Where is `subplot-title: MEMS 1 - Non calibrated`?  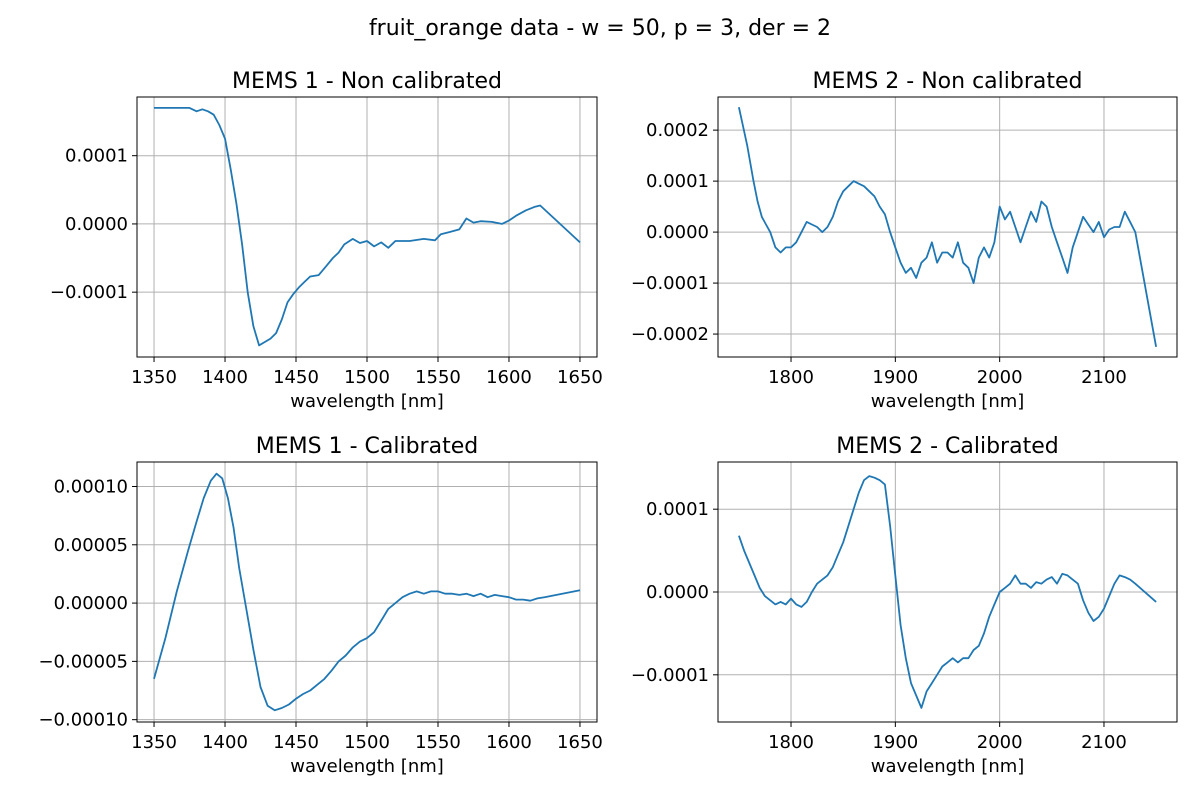 subplot-title: MEMS 1 - Non calibrated is located at coordinates (367, 81).